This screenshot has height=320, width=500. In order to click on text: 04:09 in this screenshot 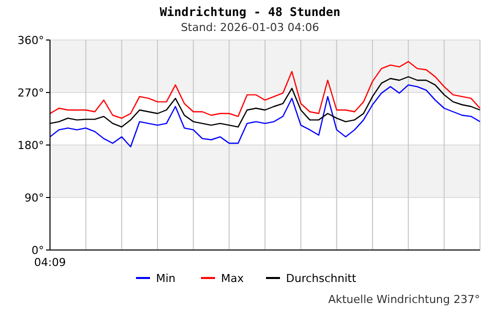, I will do `click(50, 262)`.